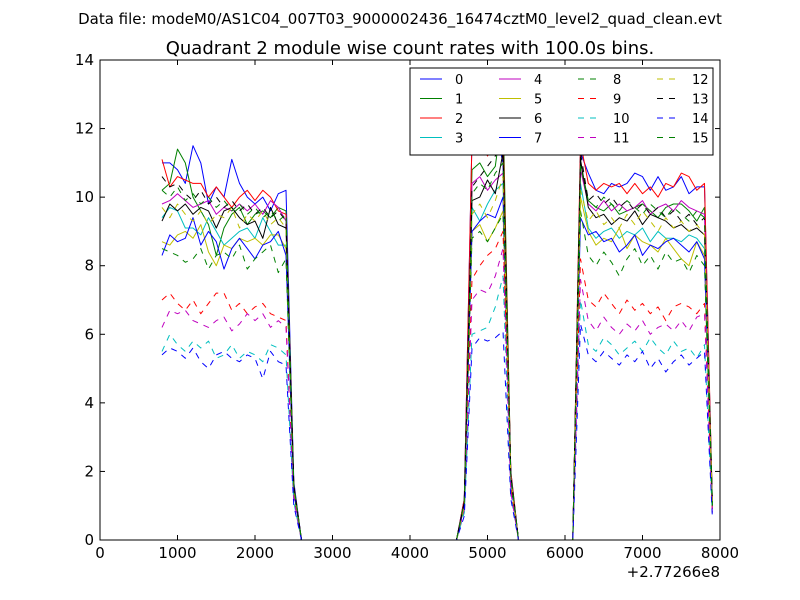  What do you see at coordinates (459, 119) in the screenshot?
I see `legend-label: 2` at bounding box center [459, 119].